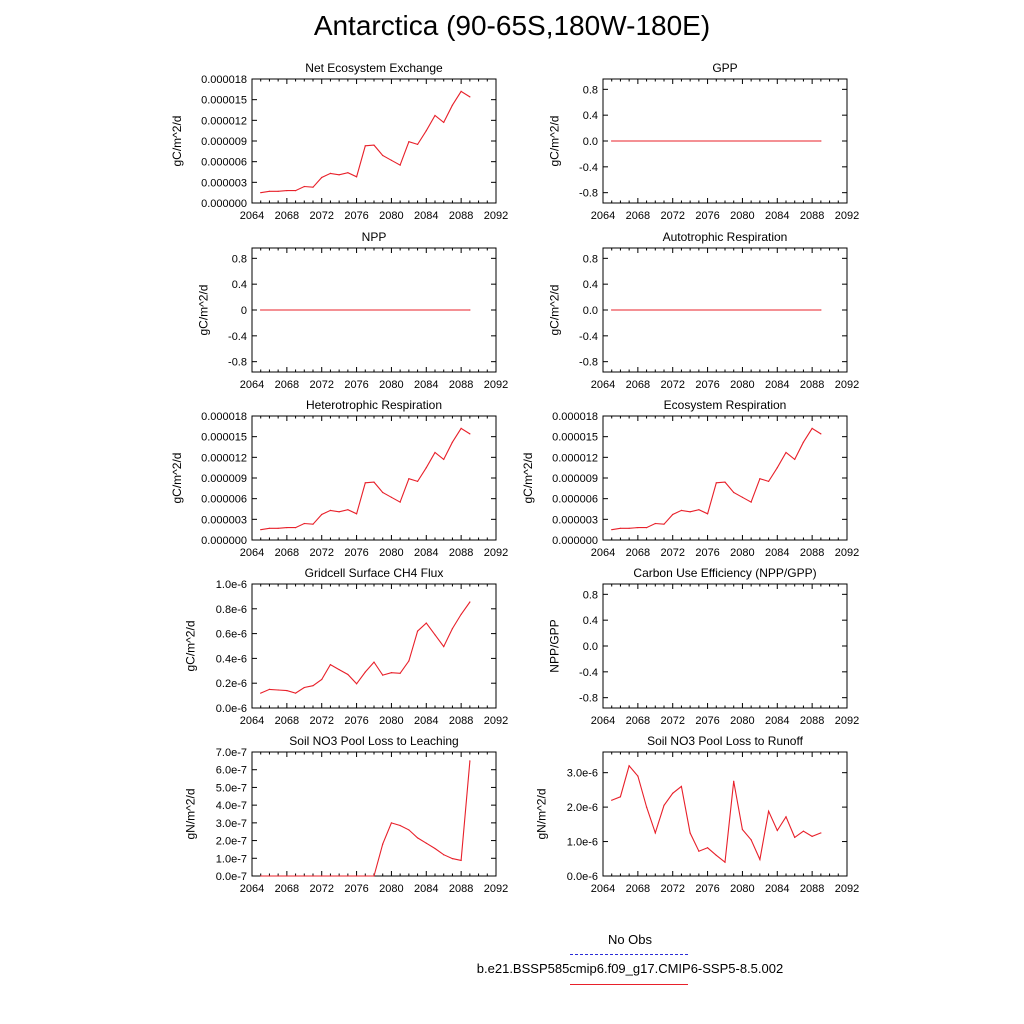 Image resolution: width=1024 pixels, height=1024 pixels. Describe the element at coordinates (590, 90) in the screenshot. I see `y-tick-label: 0.8` at that location.